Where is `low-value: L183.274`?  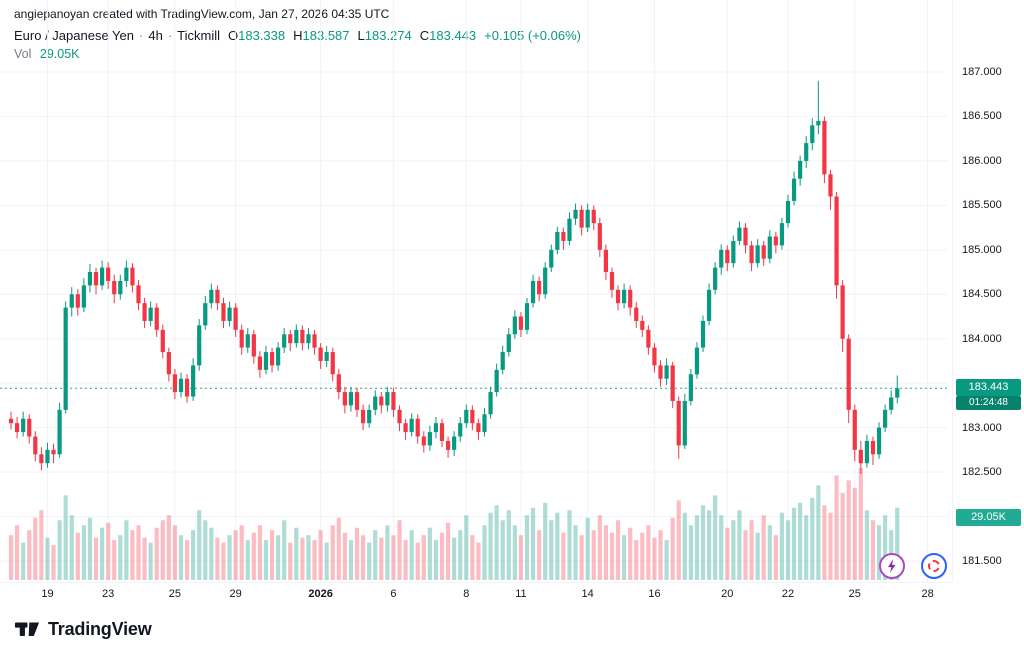
low-value: L183.274 is located at coordinates (384, 35).